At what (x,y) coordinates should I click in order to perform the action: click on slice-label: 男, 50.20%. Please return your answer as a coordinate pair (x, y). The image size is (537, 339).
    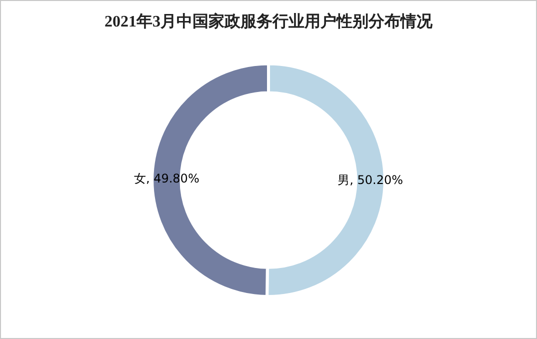
    Looking at the image, I should click on (371, 179).